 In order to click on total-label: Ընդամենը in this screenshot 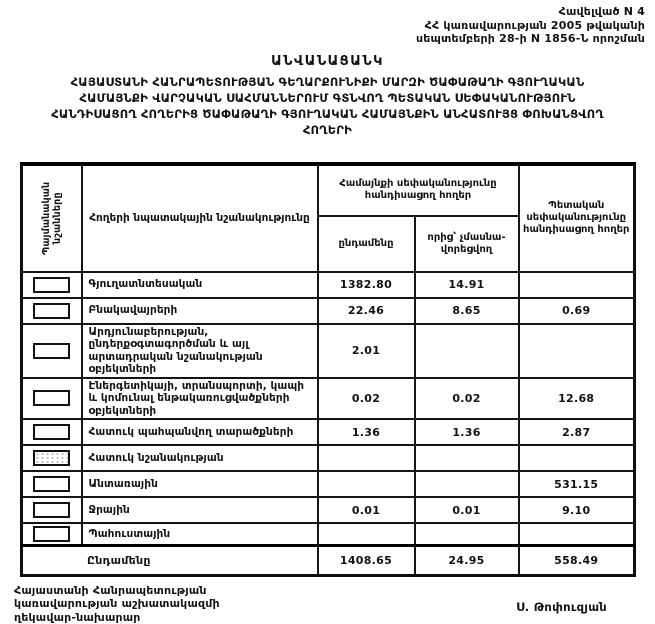, I will do `click(170, 560)`.